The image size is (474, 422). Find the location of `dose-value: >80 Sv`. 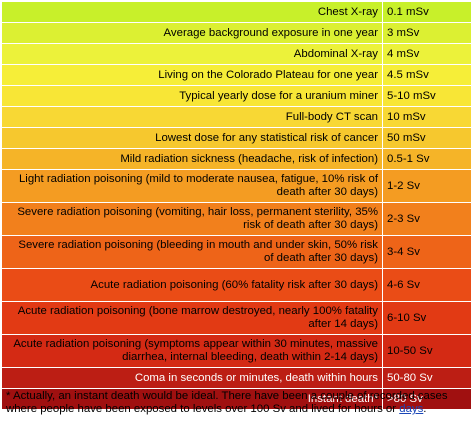

dose-value: >80 Sv is located at coordinates (405, 398).